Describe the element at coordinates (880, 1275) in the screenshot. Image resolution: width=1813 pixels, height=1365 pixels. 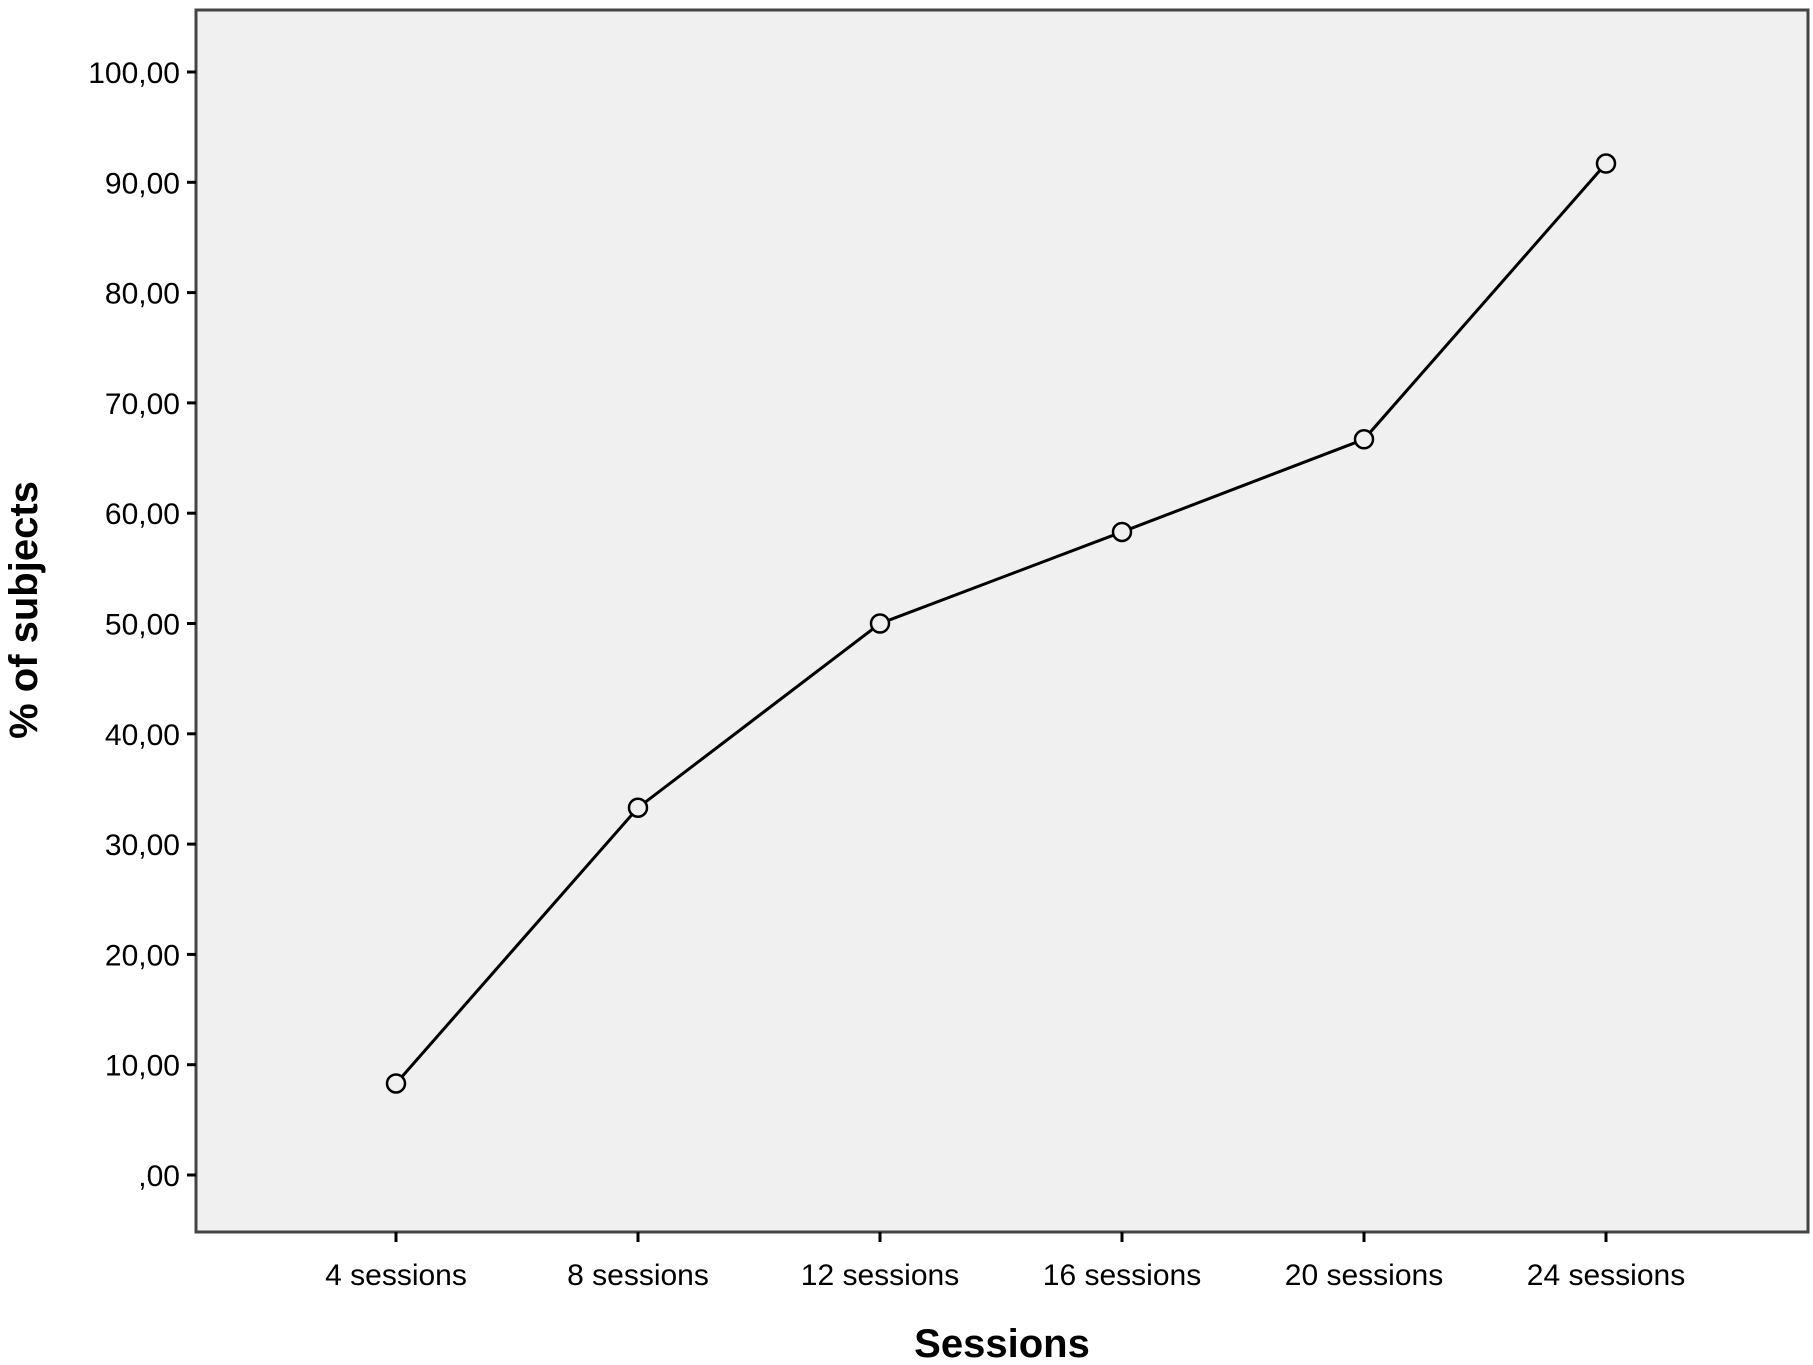
I see `x-tick-label: 12 sessions` at that location.